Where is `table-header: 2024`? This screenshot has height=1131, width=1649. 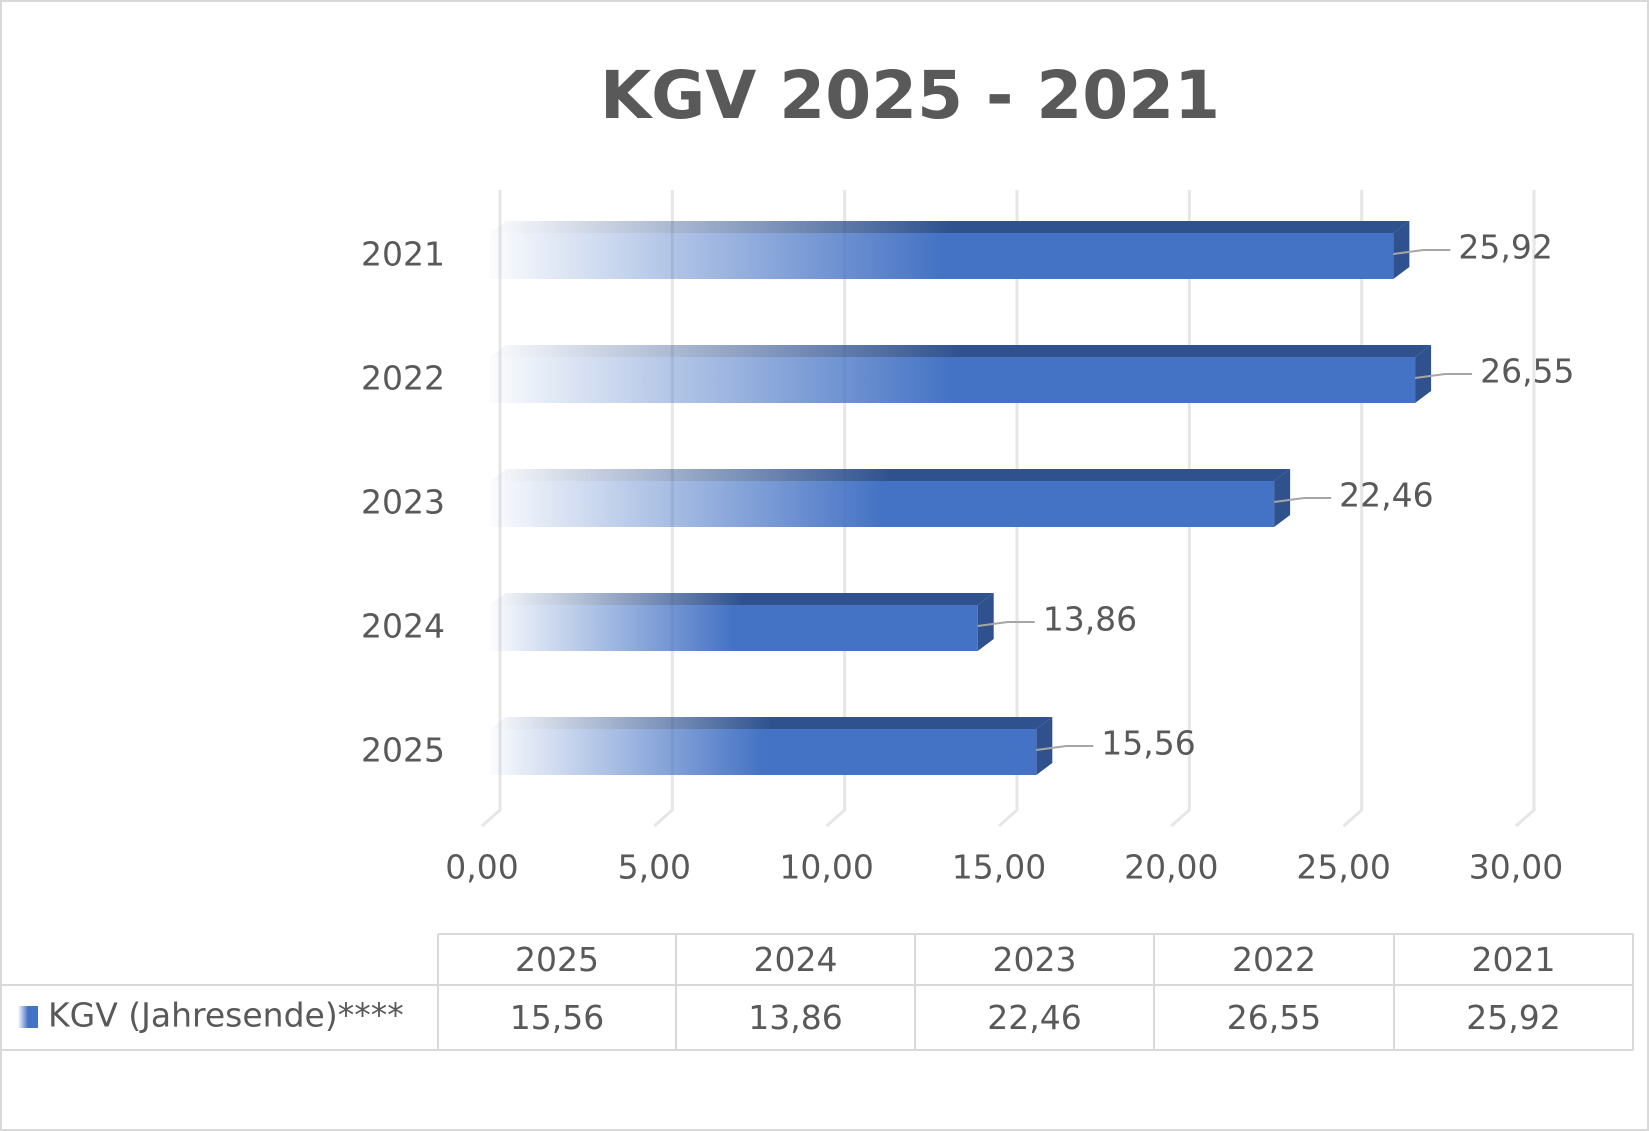 table-header: 2024 is located at coordinates (796, 959).